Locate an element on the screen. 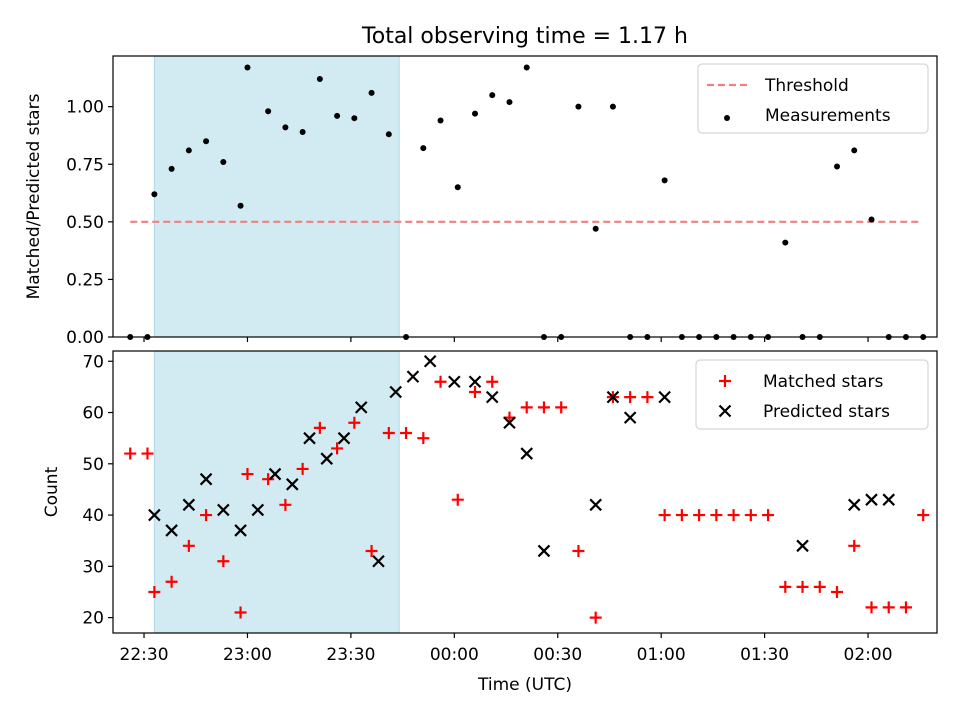 This screenshot has height=720, width=960. x-tick-label: 02:00 is located at coordinates (868, 655).